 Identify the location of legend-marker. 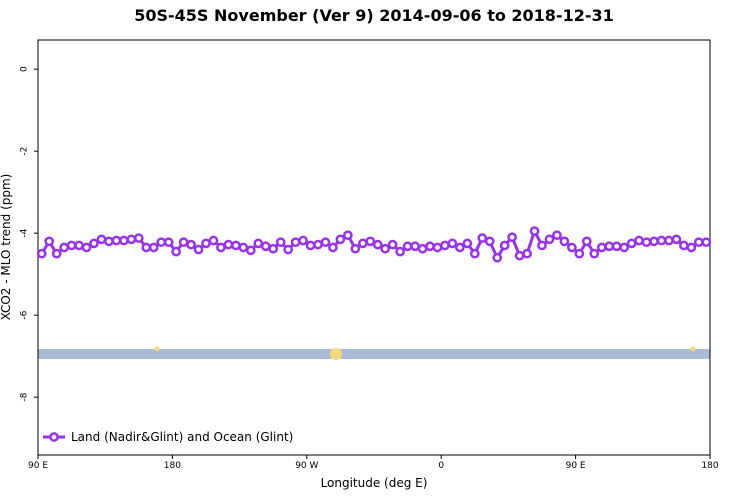
(54, 437).